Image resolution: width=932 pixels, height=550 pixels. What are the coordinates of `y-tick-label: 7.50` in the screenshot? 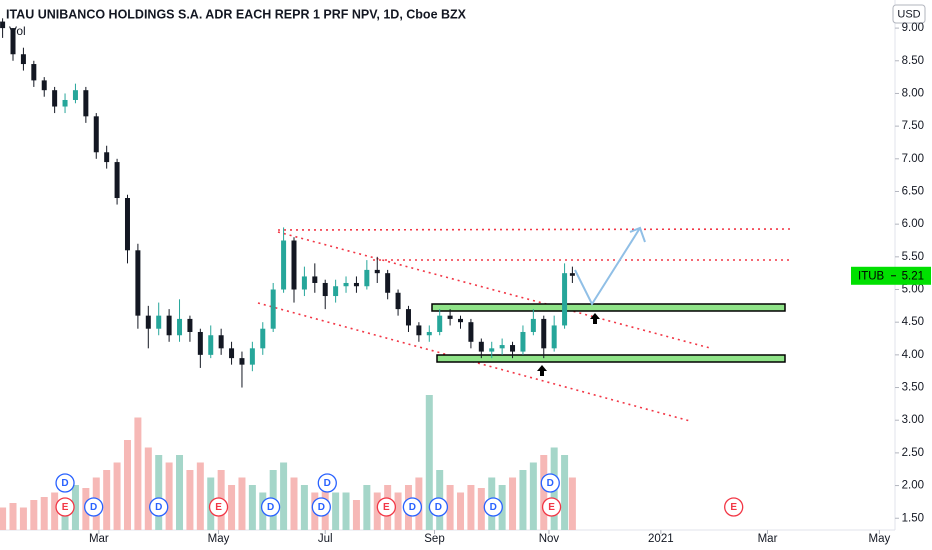 It's located at (913, 126).